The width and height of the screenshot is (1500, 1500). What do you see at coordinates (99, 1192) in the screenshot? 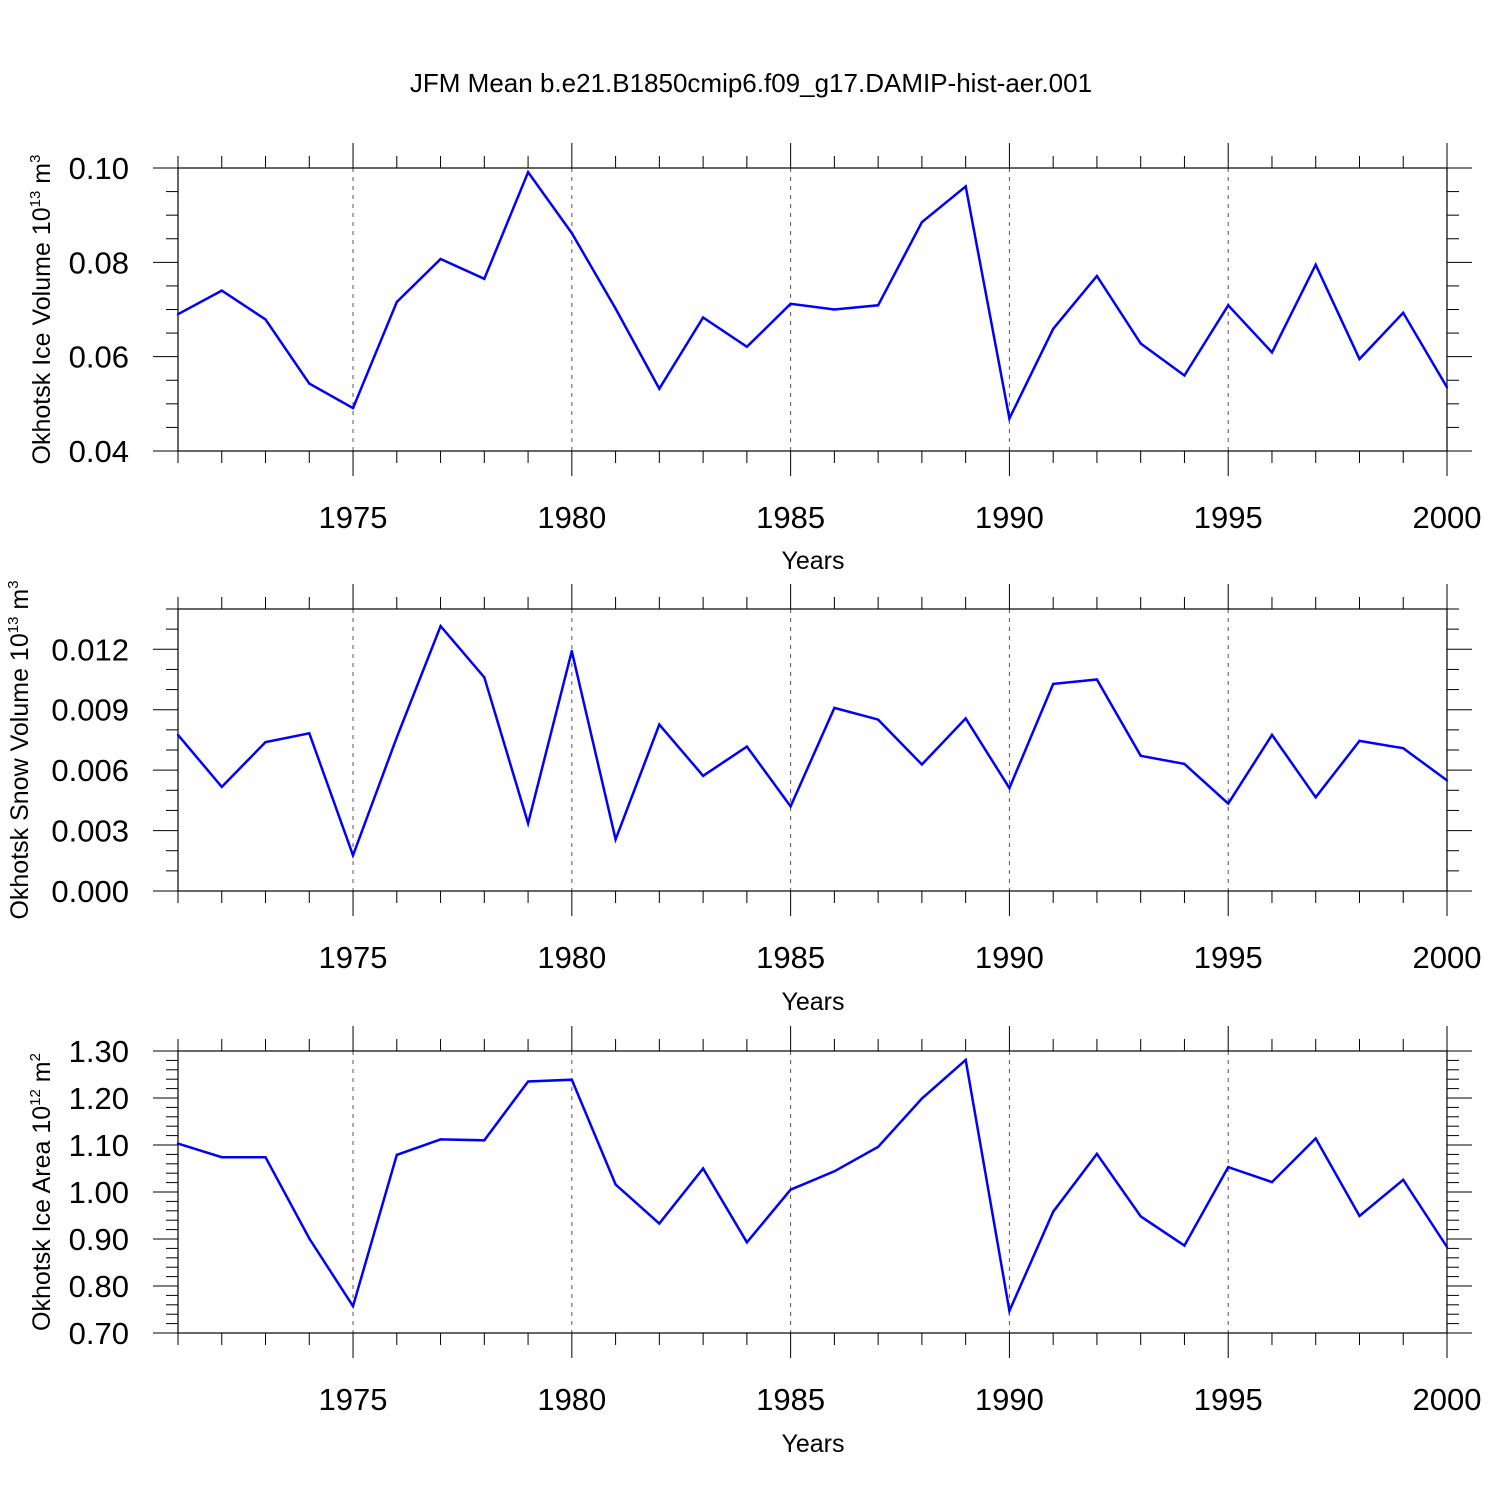
I see `y-tick-label: 1.00` at bounding box center [99, 1192].